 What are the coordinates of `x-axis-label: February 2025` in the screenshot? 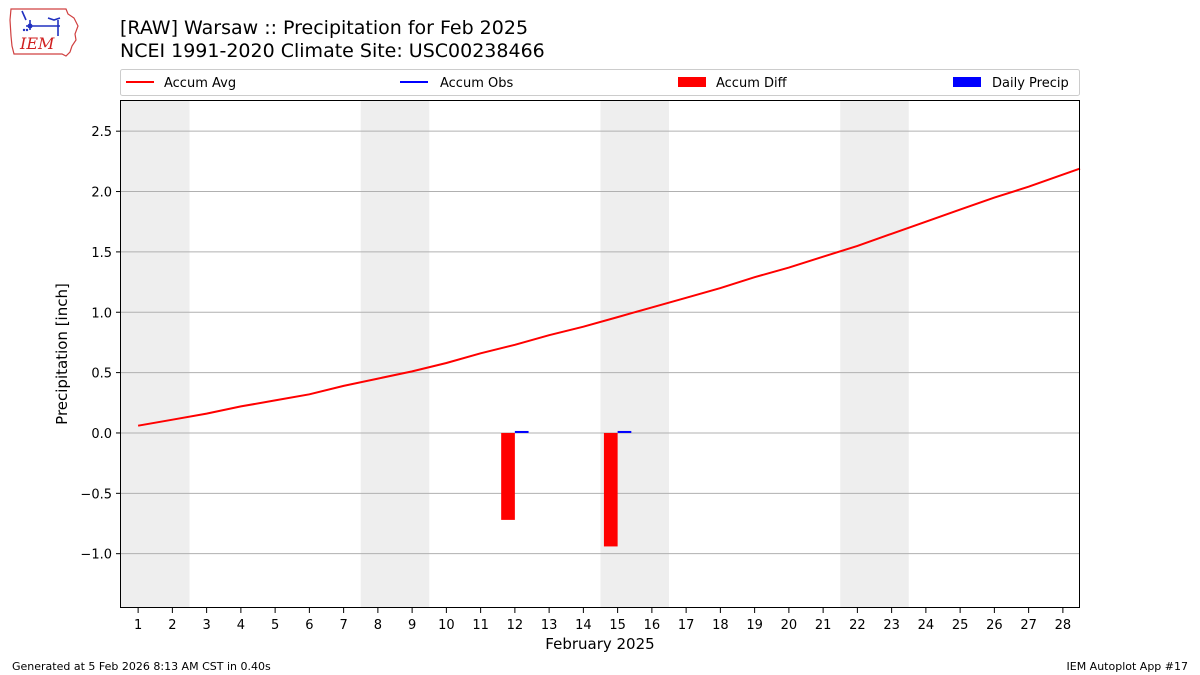 It's located at (599, 644).